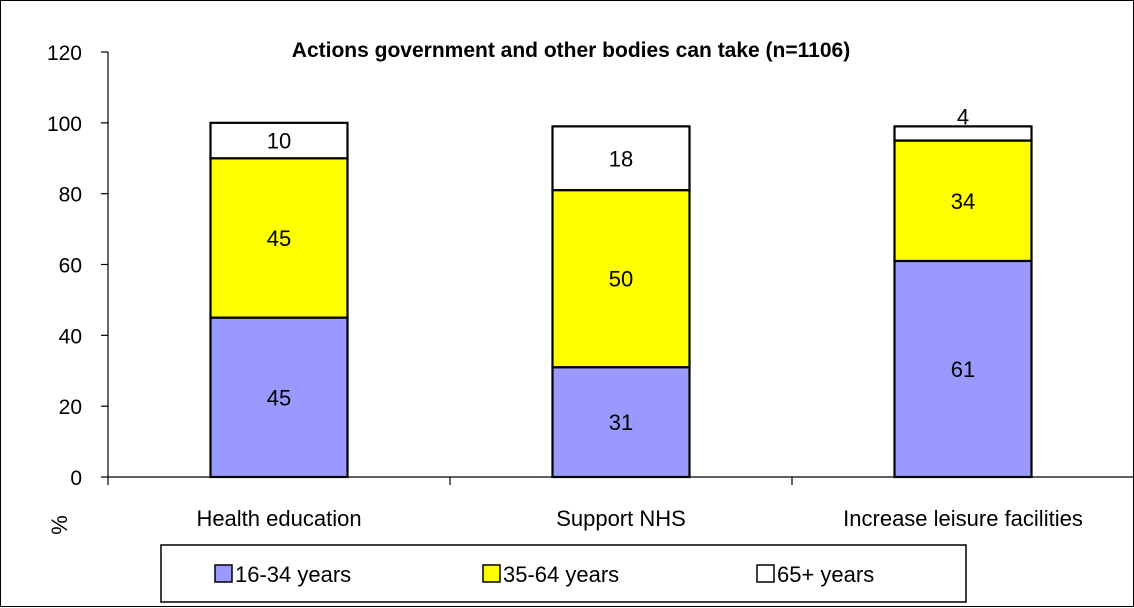 The width and height of the screenshot is (1134, 608). What do you see at coordinates (561, 574) in the screenshot?
I see `legend-label: 35-64 years` at bounding box center [561, 574].